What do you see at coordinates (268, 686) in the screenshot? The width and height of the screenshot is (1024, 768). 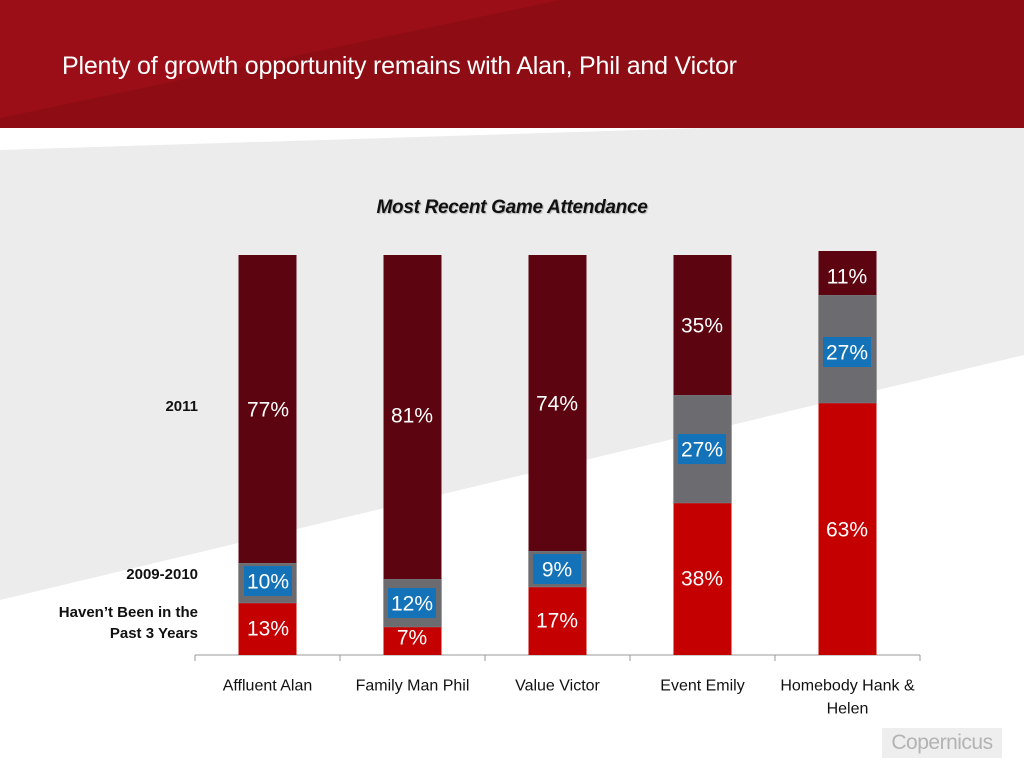 I see `x-tick-label: Affluent Alan` at bounding box center [268, 686].